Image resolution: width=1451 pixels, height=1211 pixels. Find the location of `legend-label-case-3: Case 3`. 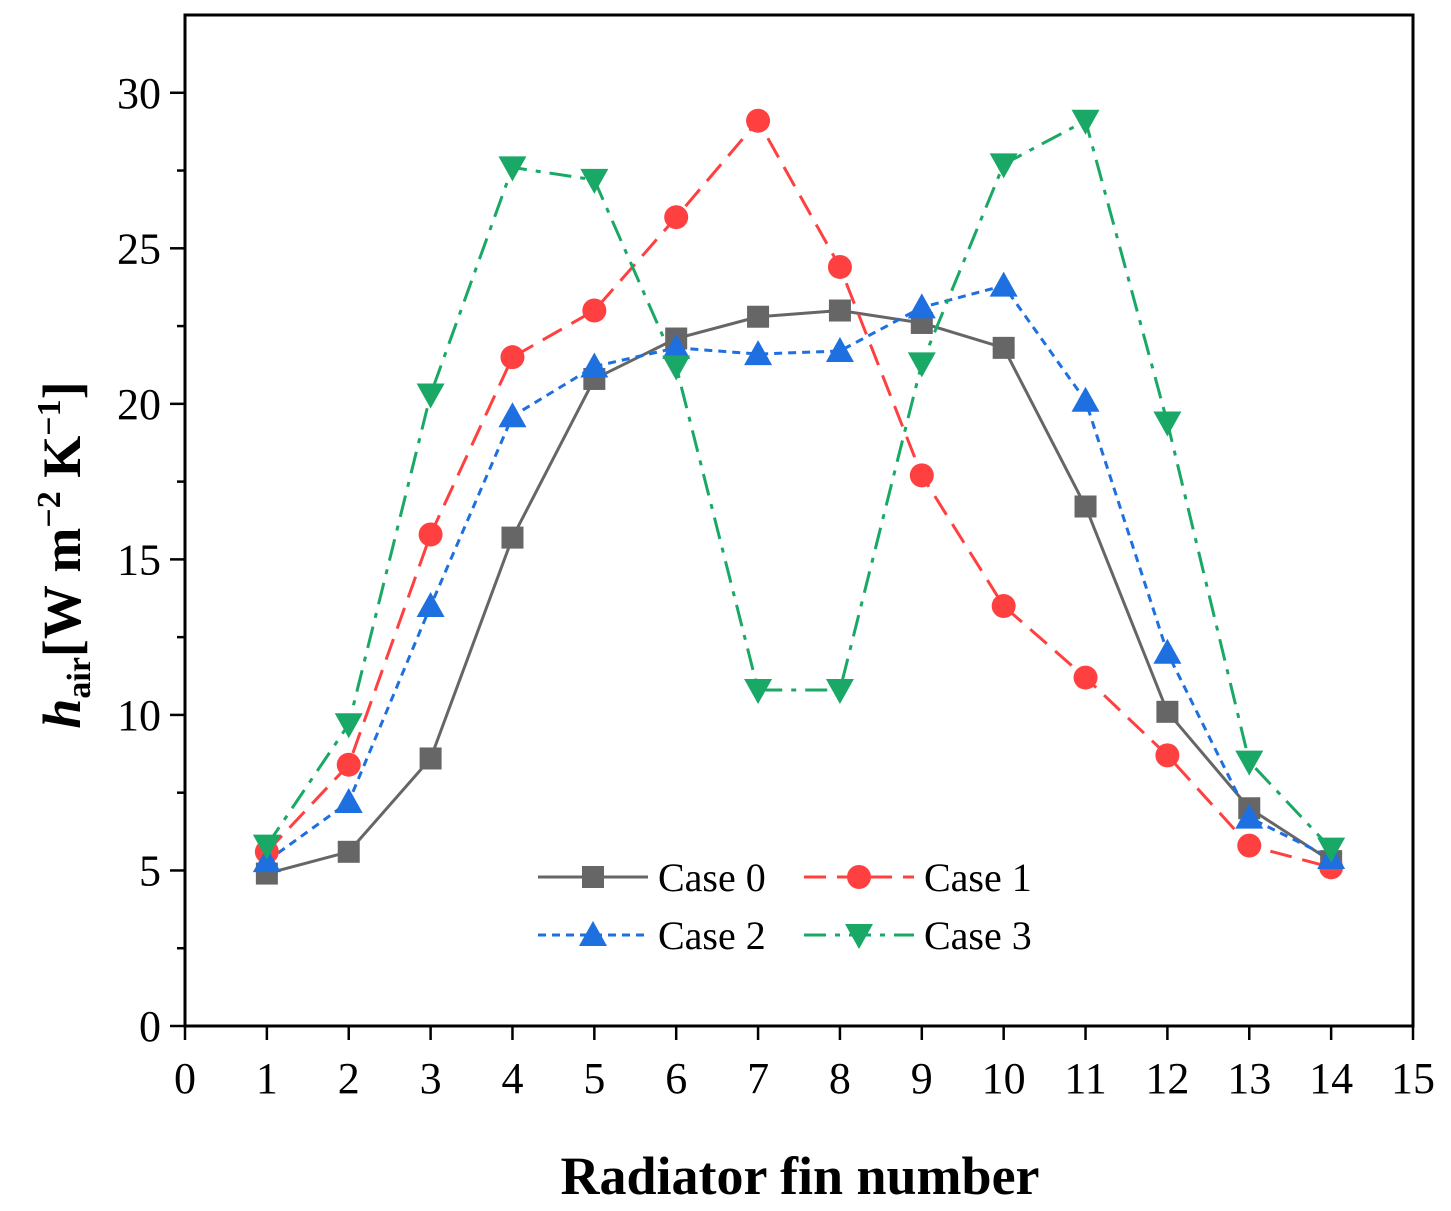

legend-label-case-3: Case 3 is located at coordinates (978, 935).